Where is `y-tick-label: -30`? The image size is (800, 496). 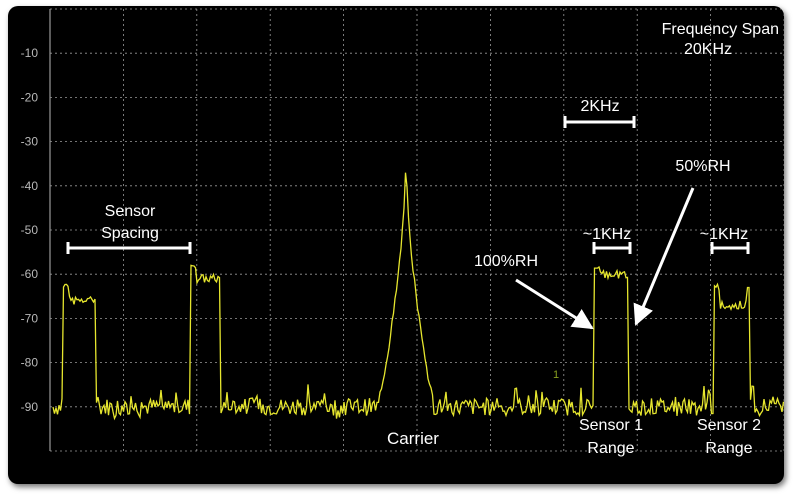 y-tick-label: -30 is located at coordinates (30, 142).